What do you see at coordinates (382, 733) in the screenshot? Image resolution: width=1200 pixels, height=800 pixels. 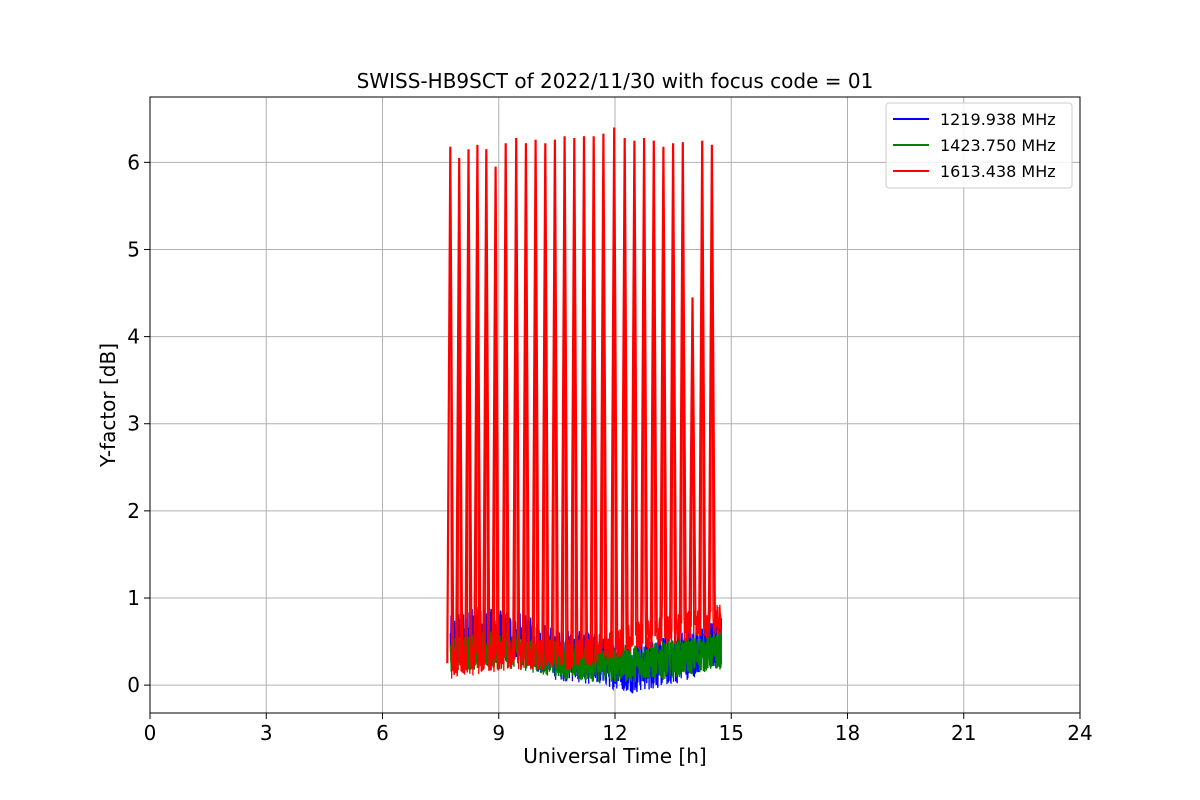 I see `x-tick-label: 6` at bounding box center [382, 733].